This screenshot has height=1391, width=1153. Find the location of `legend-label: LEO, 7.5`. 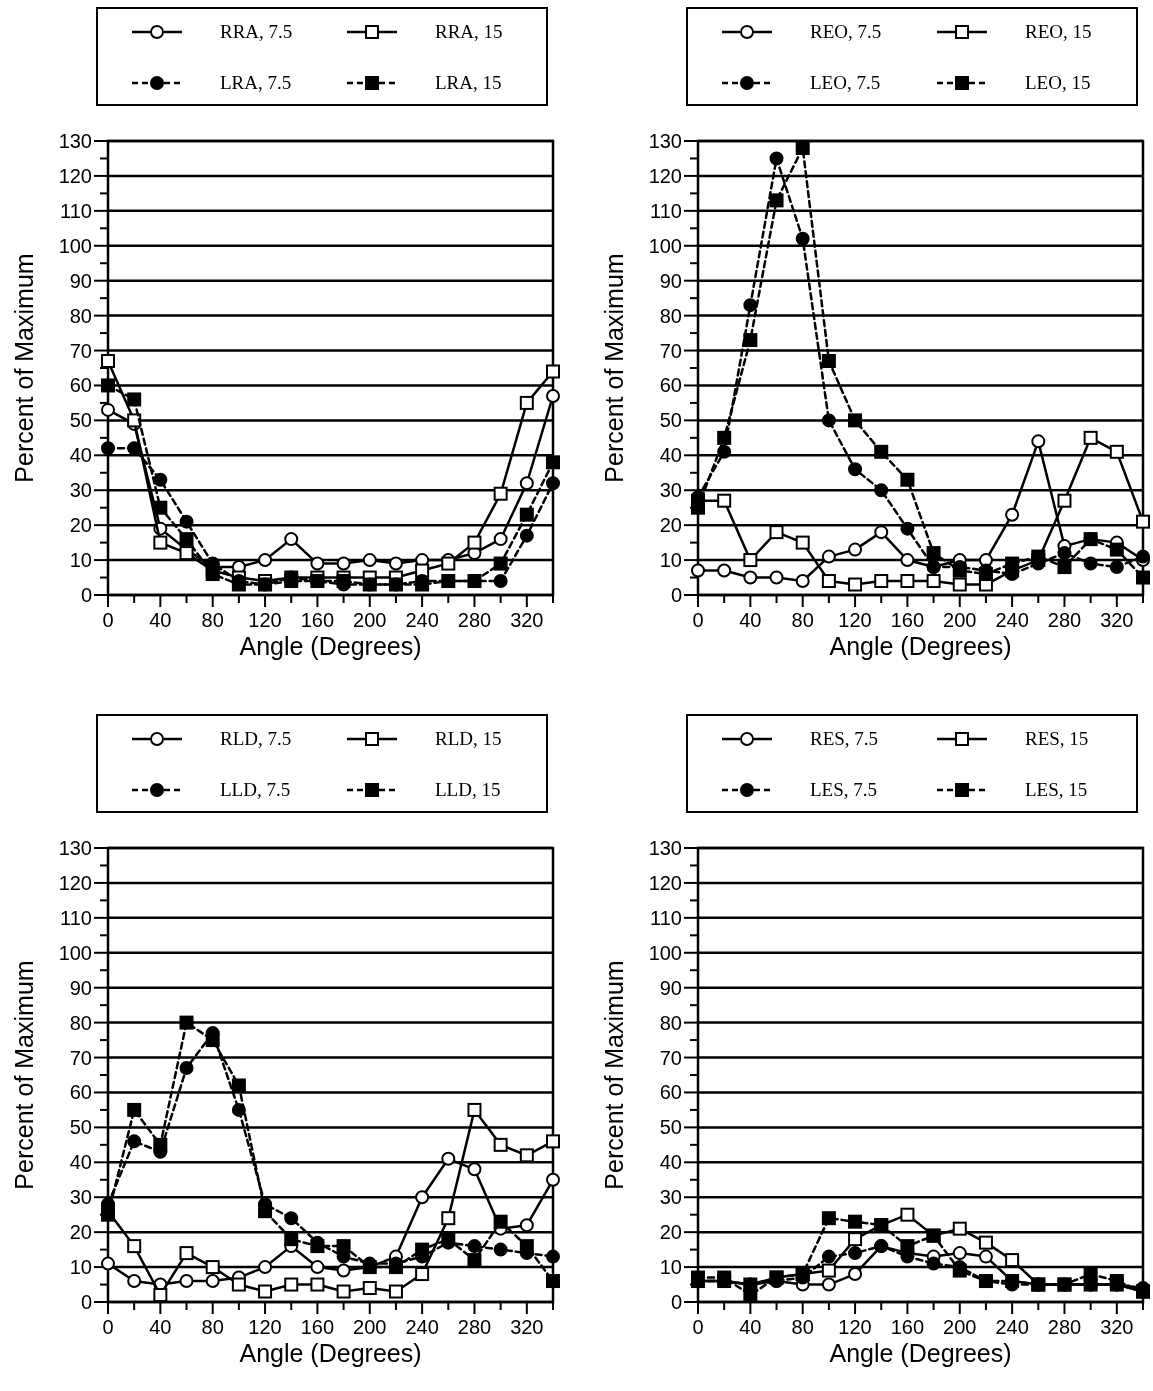

legend-label: LEO, 7.5 is located at coordinates (845, 82).